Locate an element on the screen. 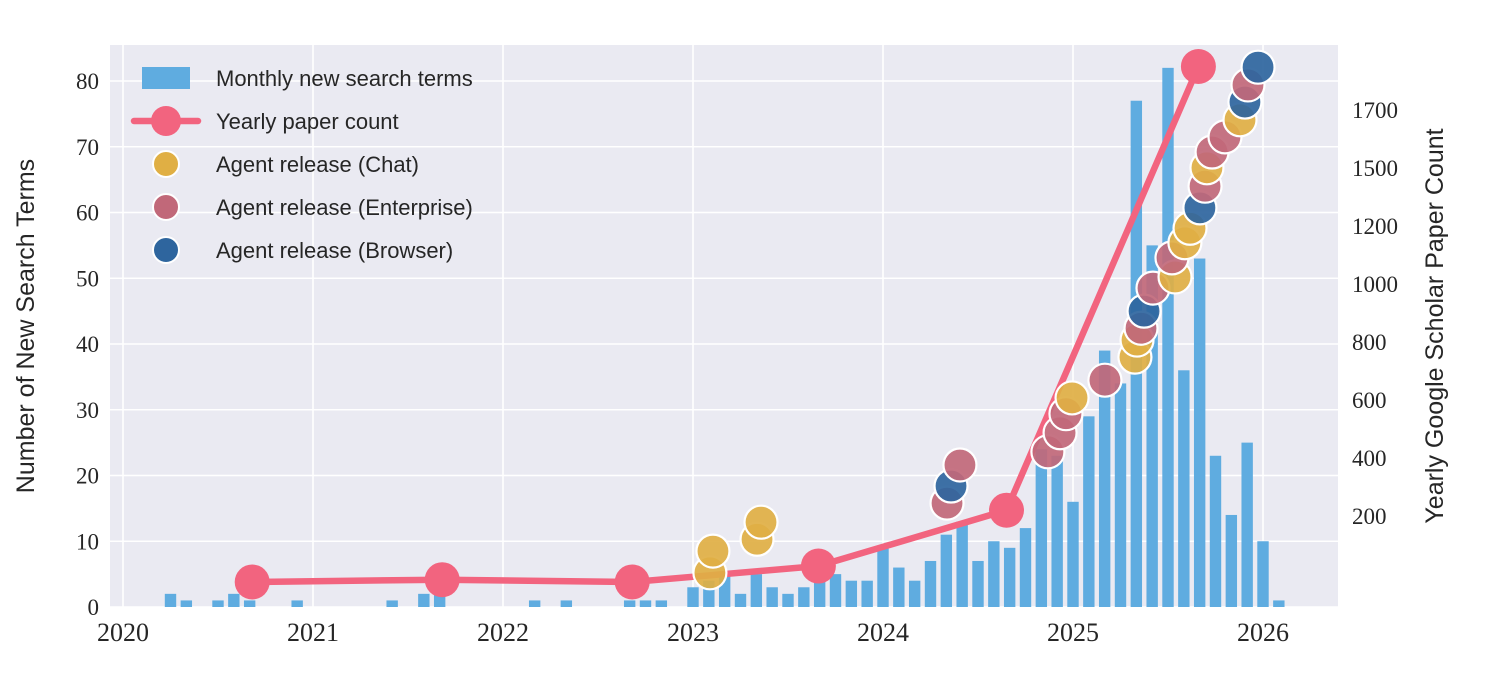 Image resolution: width=1502 pixels, height=684 pixels. x-tick-label: 2020 is located at coordinates (123, 632).